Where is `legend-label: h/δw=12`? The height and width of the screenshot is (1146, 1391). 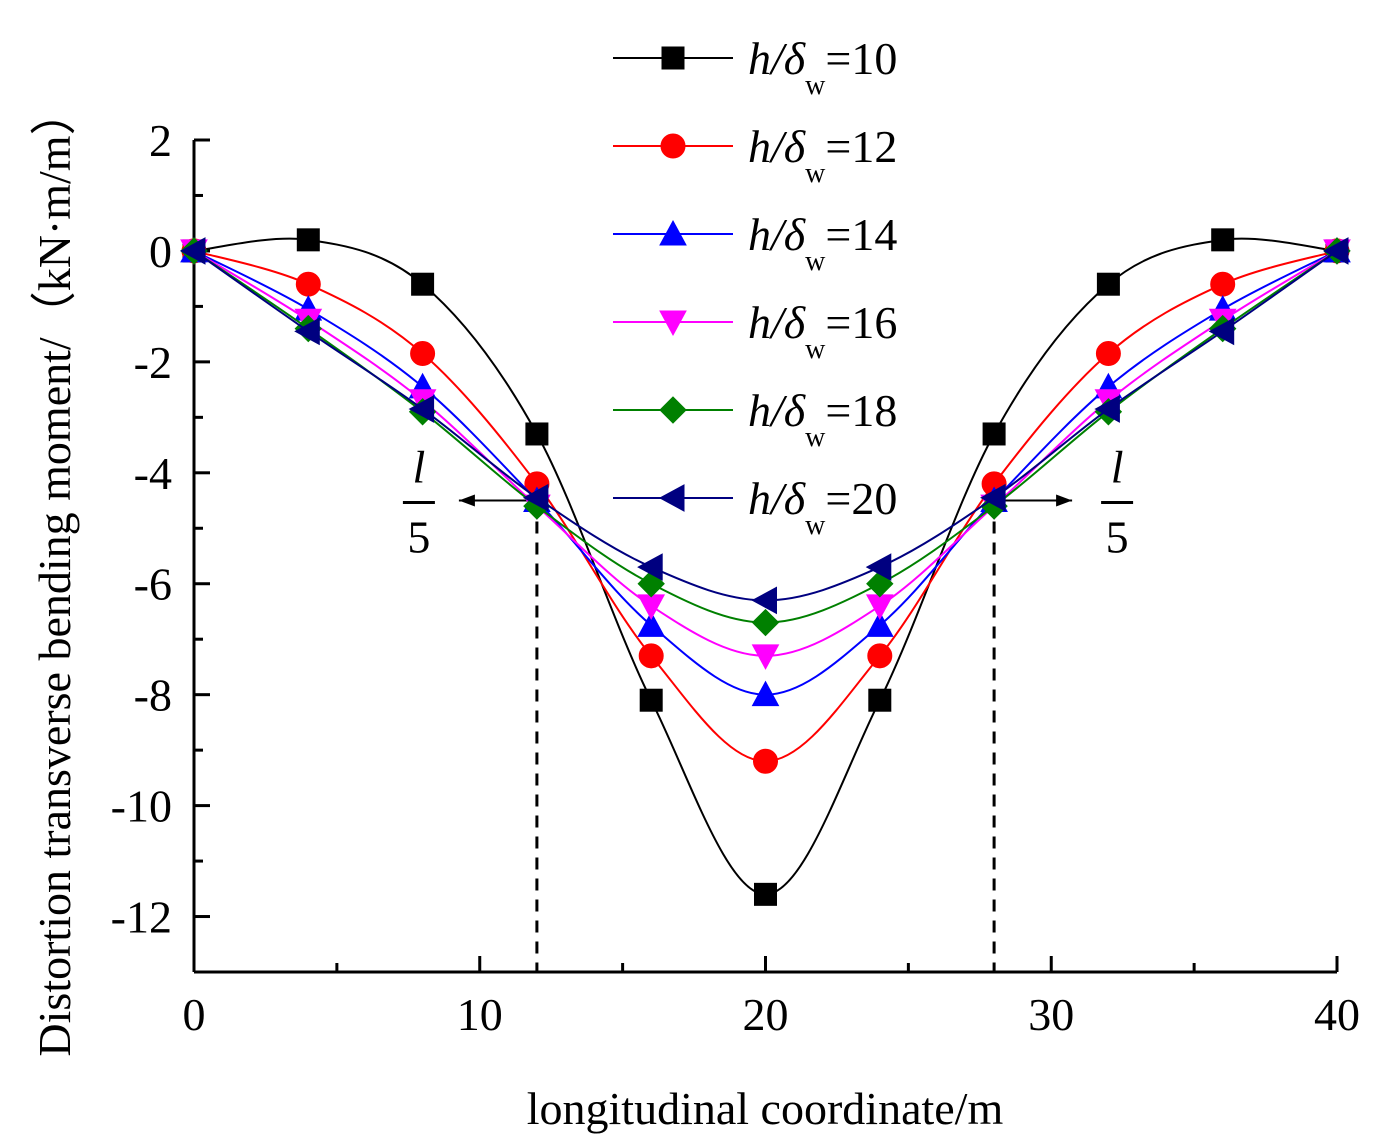
legend-label: h/δw=12 is located at coordinates (822, 155).